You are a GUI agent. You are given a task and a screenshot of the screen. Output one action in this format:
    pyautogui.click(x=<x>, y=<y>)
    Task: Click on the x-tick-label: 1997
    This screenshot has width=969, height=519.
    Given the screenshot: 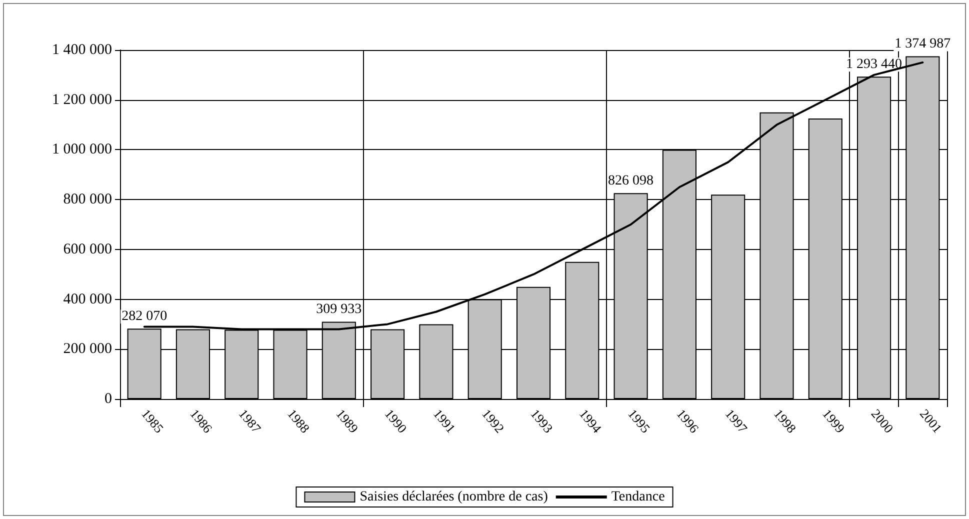 What is the action you would take?
    pyautogui.click(x=736, y=421)
    